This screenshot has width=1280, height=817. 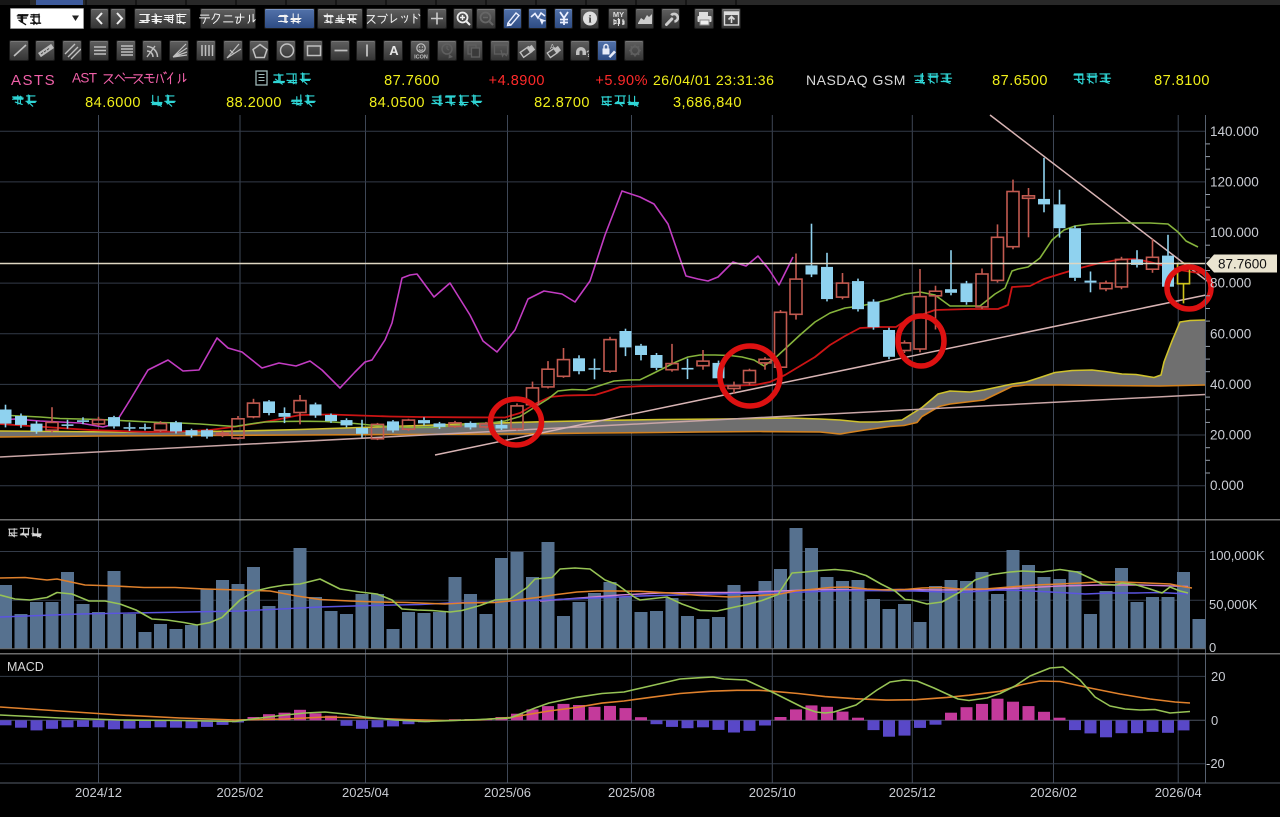 I want to click on svg-text: 2025/04, so click(x=365, y=792).